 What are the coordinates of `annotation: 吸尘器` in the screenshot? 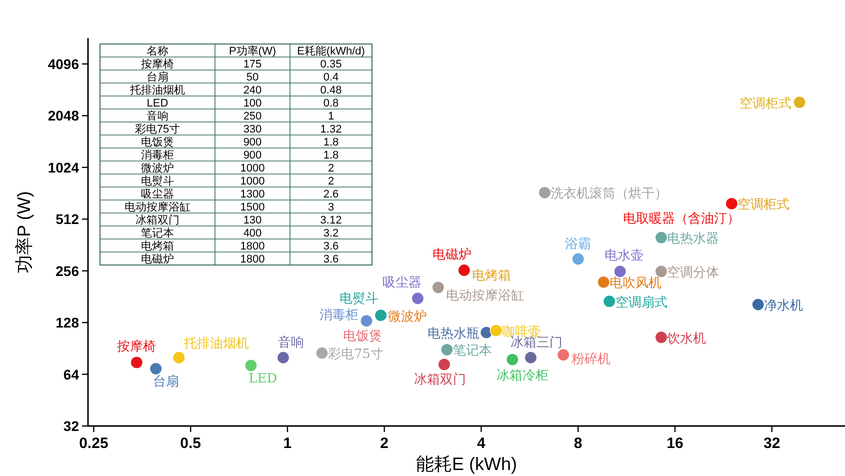 It's located at (157, 194).